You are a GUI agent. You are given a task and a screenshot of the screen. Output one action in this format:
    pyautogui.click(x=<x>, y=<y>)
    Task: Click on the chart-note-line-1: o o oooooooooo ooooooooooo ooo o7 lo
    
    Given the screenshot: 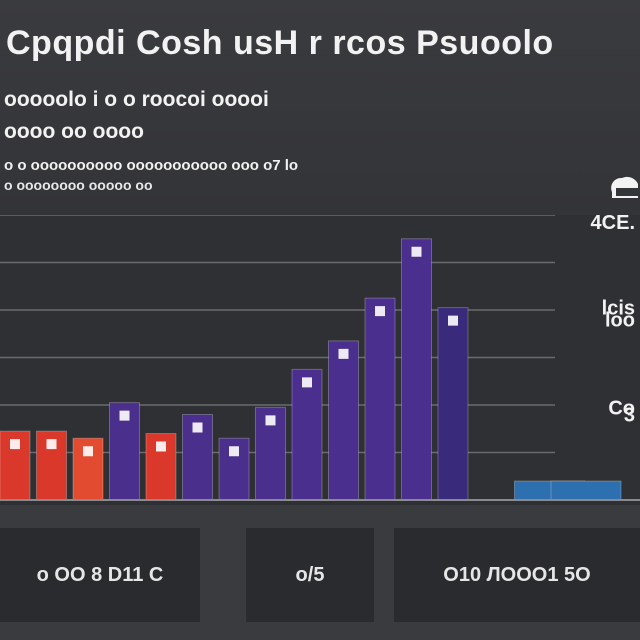 What is the action you would take?
    pyautogui.click(x=151, y=165)
    